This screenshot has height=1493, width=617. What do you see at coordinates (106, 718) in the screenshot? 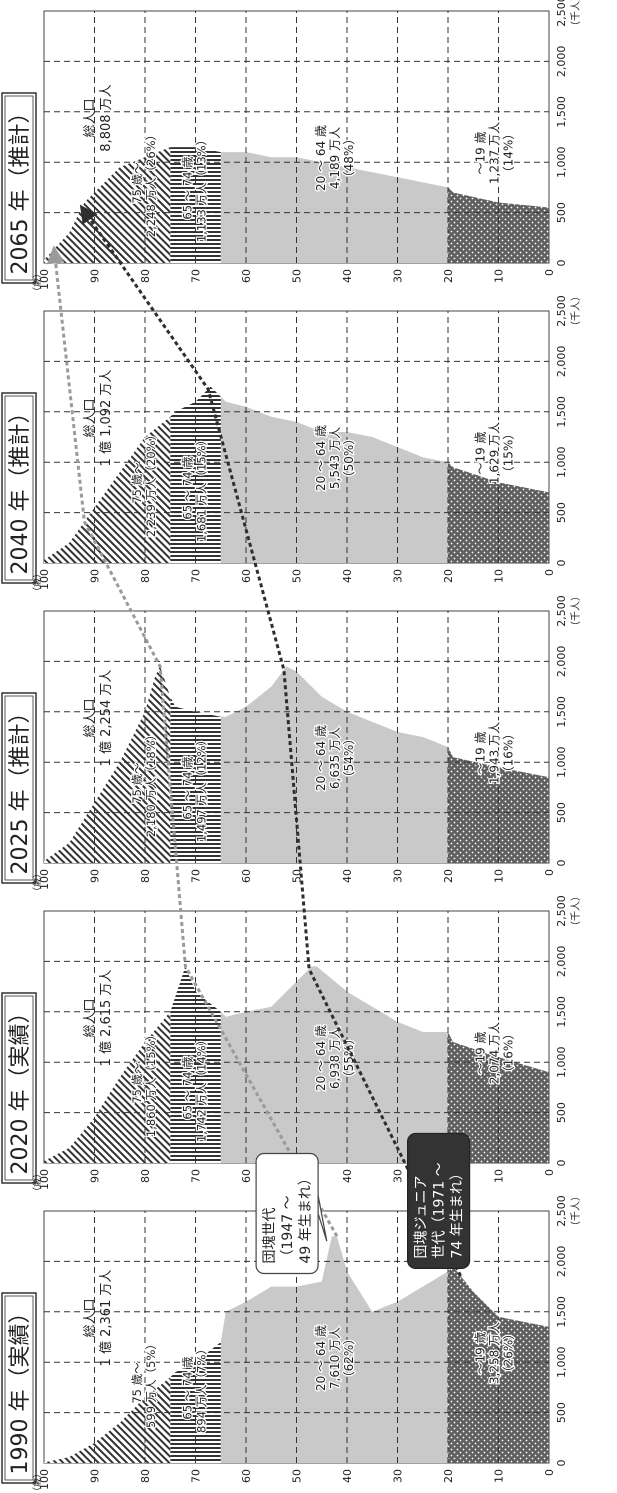
I see `total-population-label: 1 億 2,254 万人` at bounding box center [106, 718].